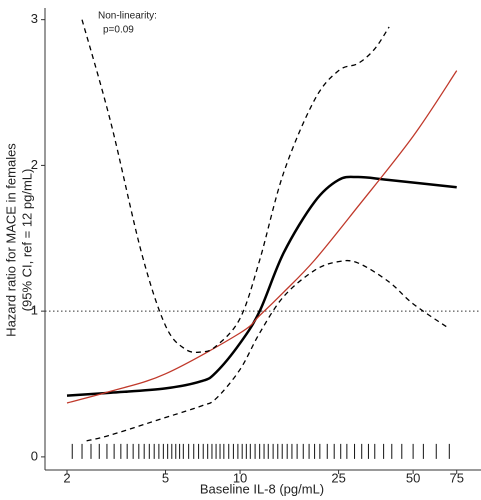 The width and height of the screenshot is (481, 500). What do you see at coordinates (165, 478) in the screenshot?
I see `x-tick-label: 5` at bounding box center [165, 478].